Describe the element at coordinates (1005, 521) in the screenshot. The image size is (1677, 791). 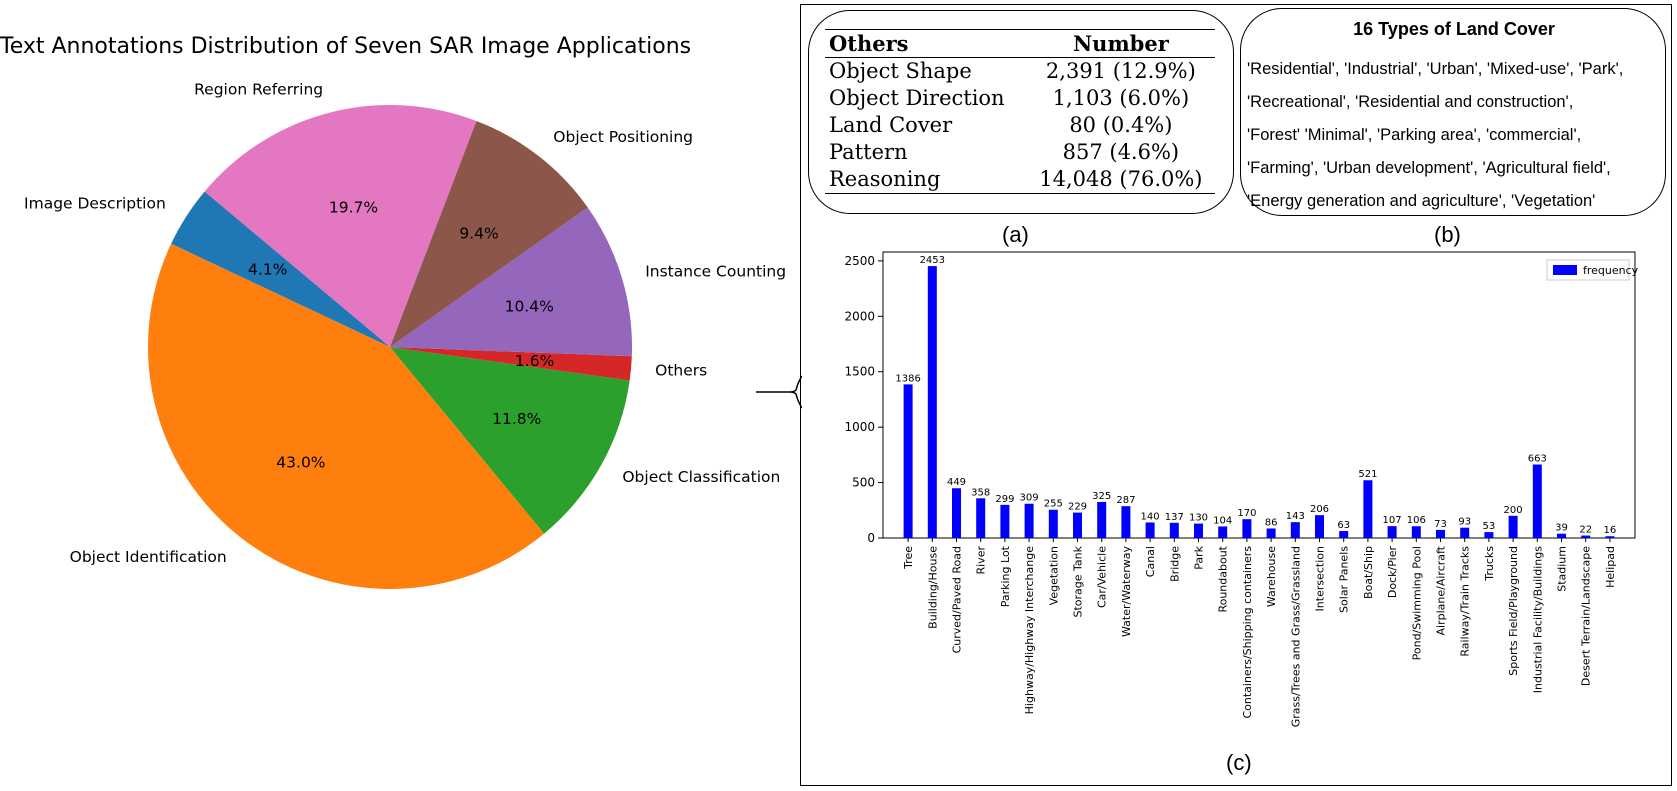
I see `bar-parking-lot` at that location.